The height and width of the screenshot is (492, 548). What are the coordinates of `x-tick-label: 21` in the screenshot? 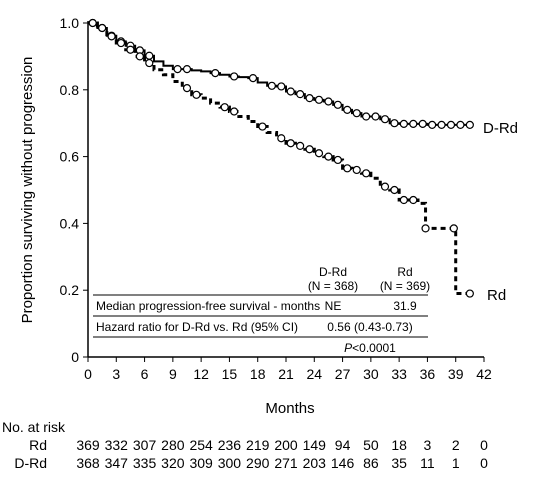 It's located at (286, 374).